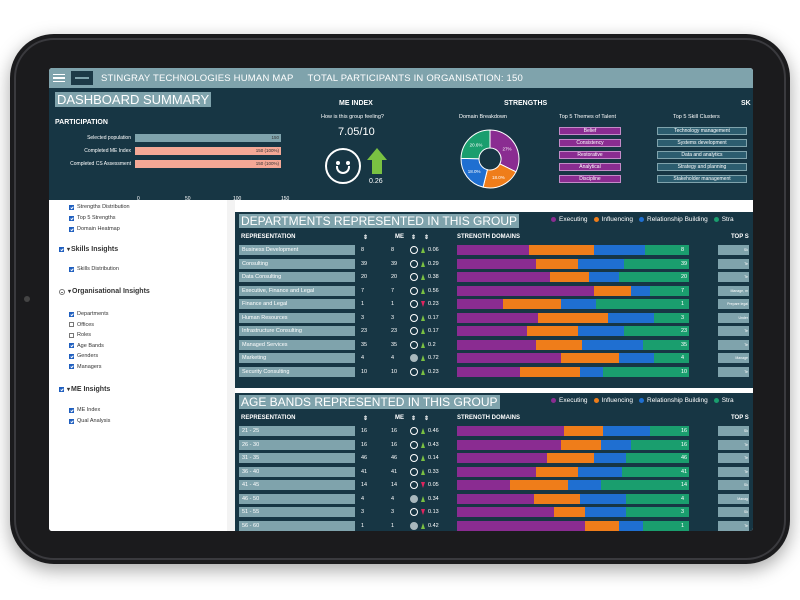 The height and width of the screenshot is (600, 800). What do you see at coordinates (92, 218) in the screenshot?
I see `sidebar-item: Top 5 Strengths` at bounding box center [92, 218].